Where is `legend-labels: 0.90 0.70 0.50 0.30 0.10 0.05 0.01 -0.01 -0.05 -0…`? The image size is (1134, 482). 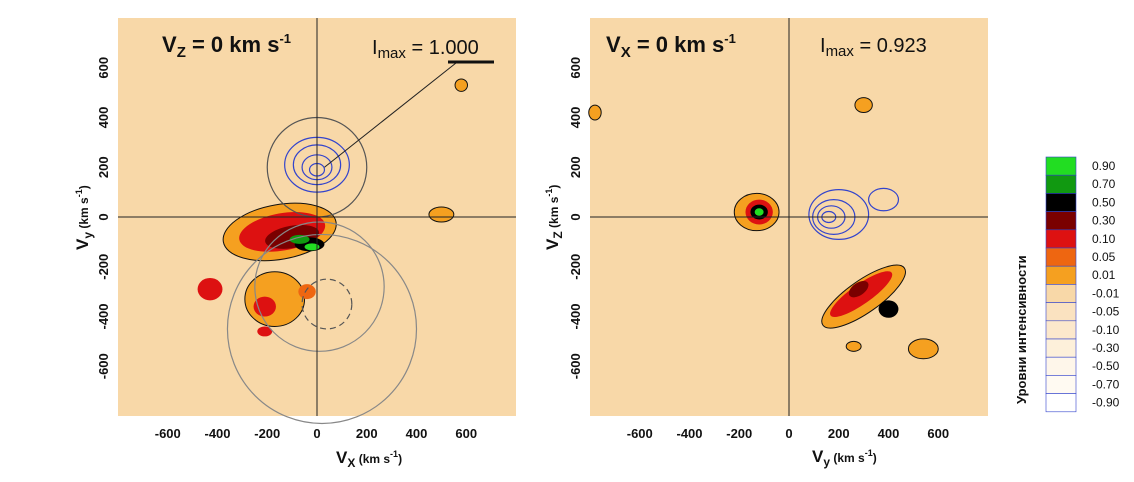 legend-labels: 0.90 0.70 0.50 0.30 0.10 0.05 0.01 -0.01 -0.05 -0… is located at coordinates (1106, 284).